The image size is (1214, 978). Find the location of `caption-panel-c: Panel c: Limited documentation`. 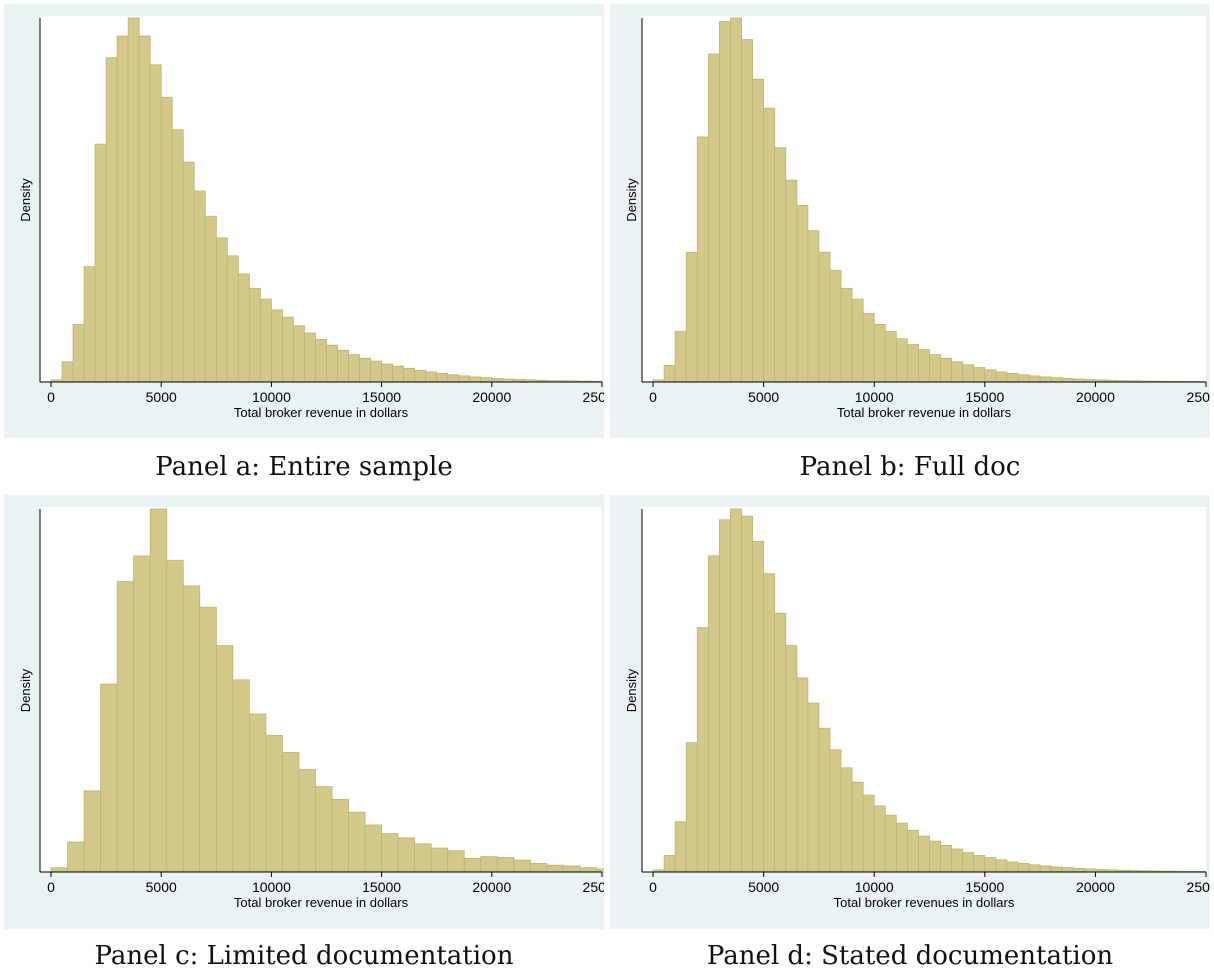

caption-panel-c: Panel c: Limited documentation is located at coordinates (304, 956).